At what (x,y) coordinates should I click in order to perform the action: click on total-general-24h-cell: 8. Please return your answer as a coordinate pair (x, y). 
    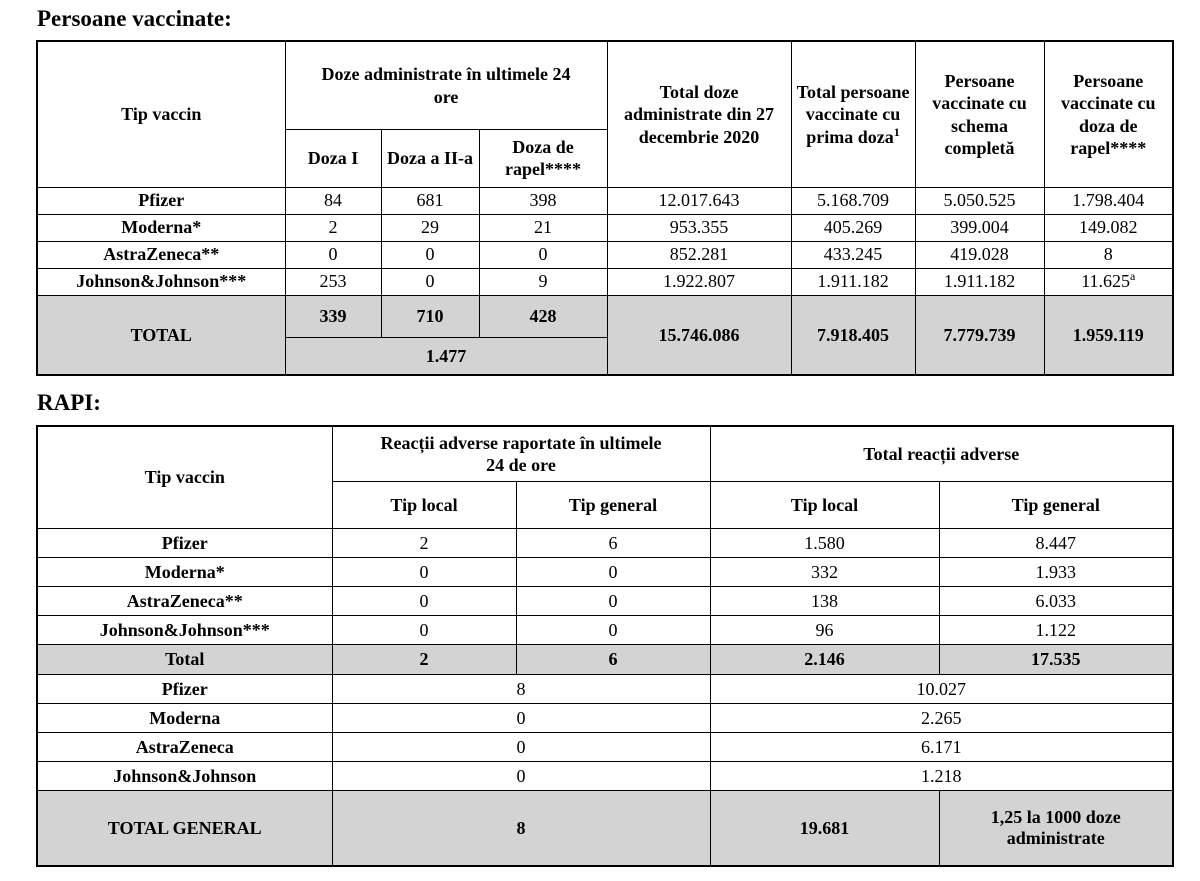
    Looking at the image, I should click on (521, 828).